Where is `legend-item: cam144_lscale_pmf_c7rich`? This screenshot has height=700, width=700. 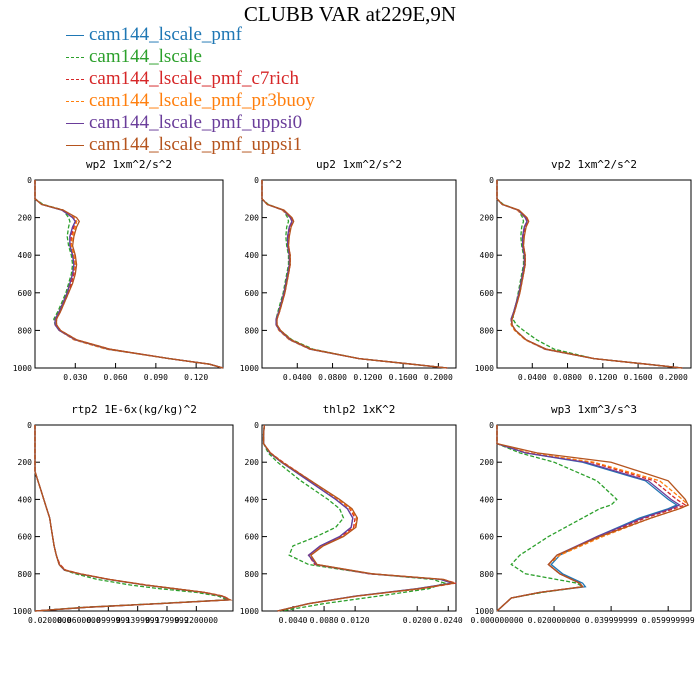
legend-item: cam144_lscale_pmf_c7rich is located at coordinates (190, 79).